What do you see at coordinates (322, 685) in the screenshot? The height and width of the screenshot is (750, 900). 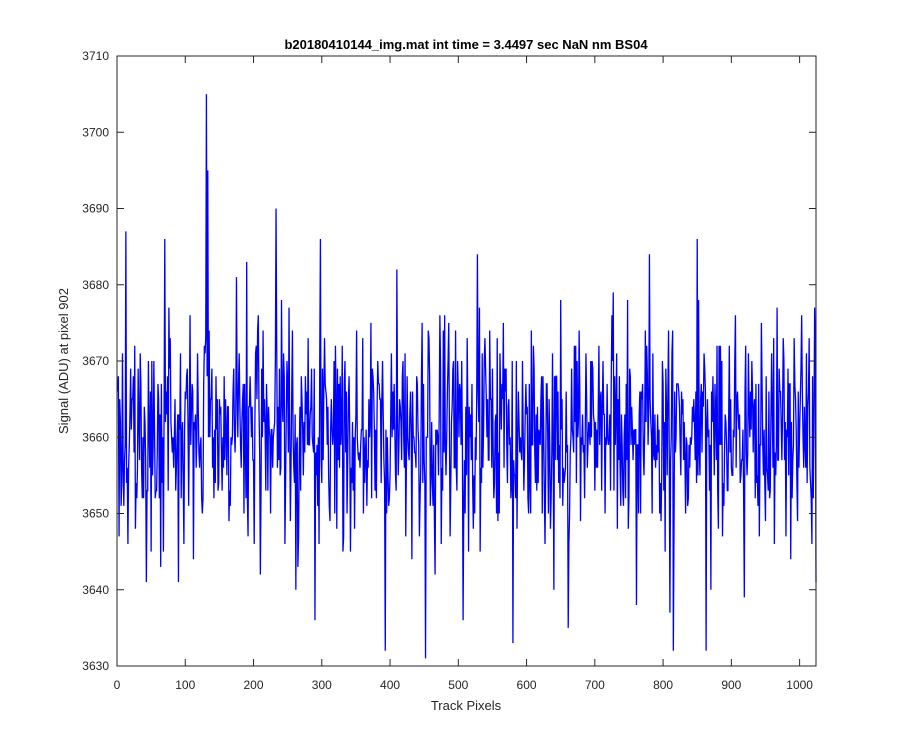 I see `x-tick-label: 300` at bounding box center [322, 685].